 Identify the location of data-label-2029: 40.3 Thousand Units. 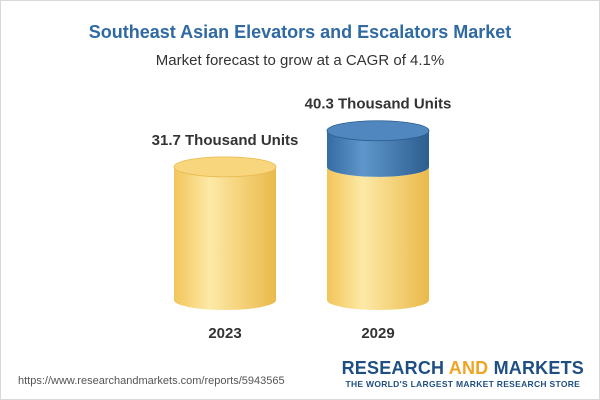
(378, 104).